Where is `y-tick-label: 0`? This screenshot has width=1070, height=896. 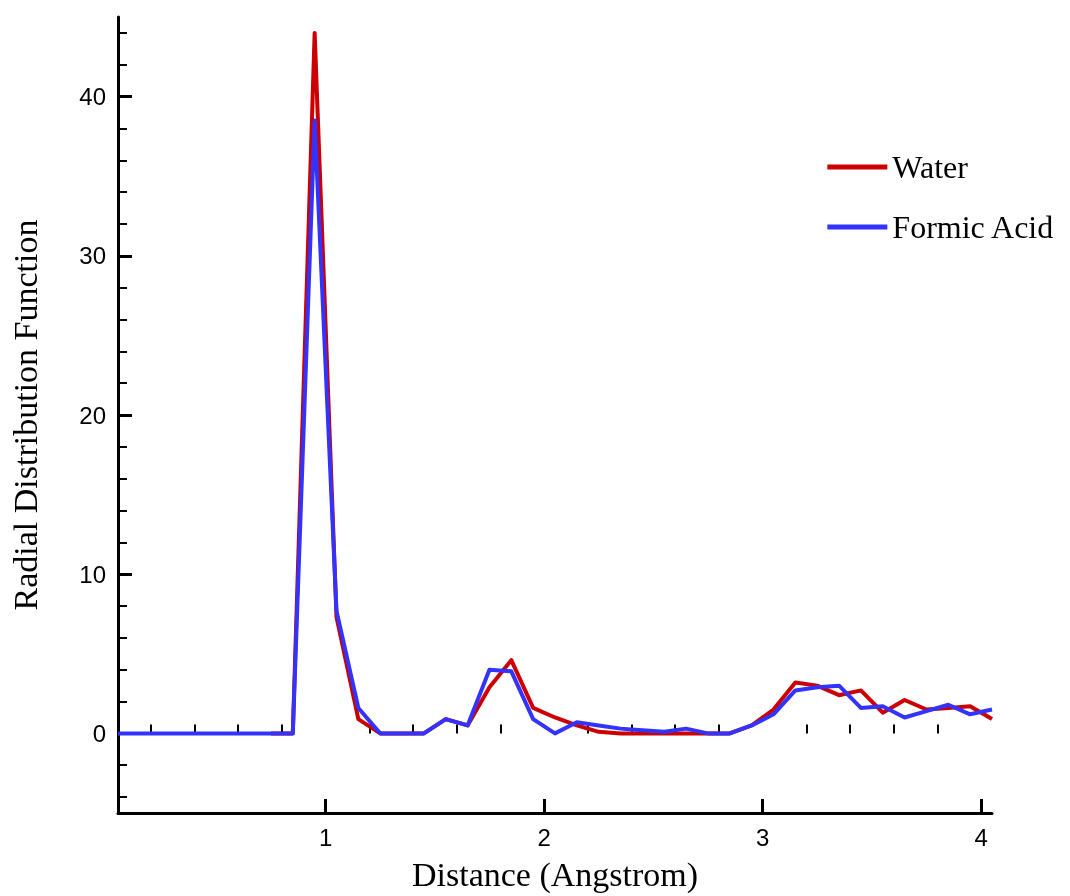
y-tick-label: 0 is located at coordinates (99, 733).